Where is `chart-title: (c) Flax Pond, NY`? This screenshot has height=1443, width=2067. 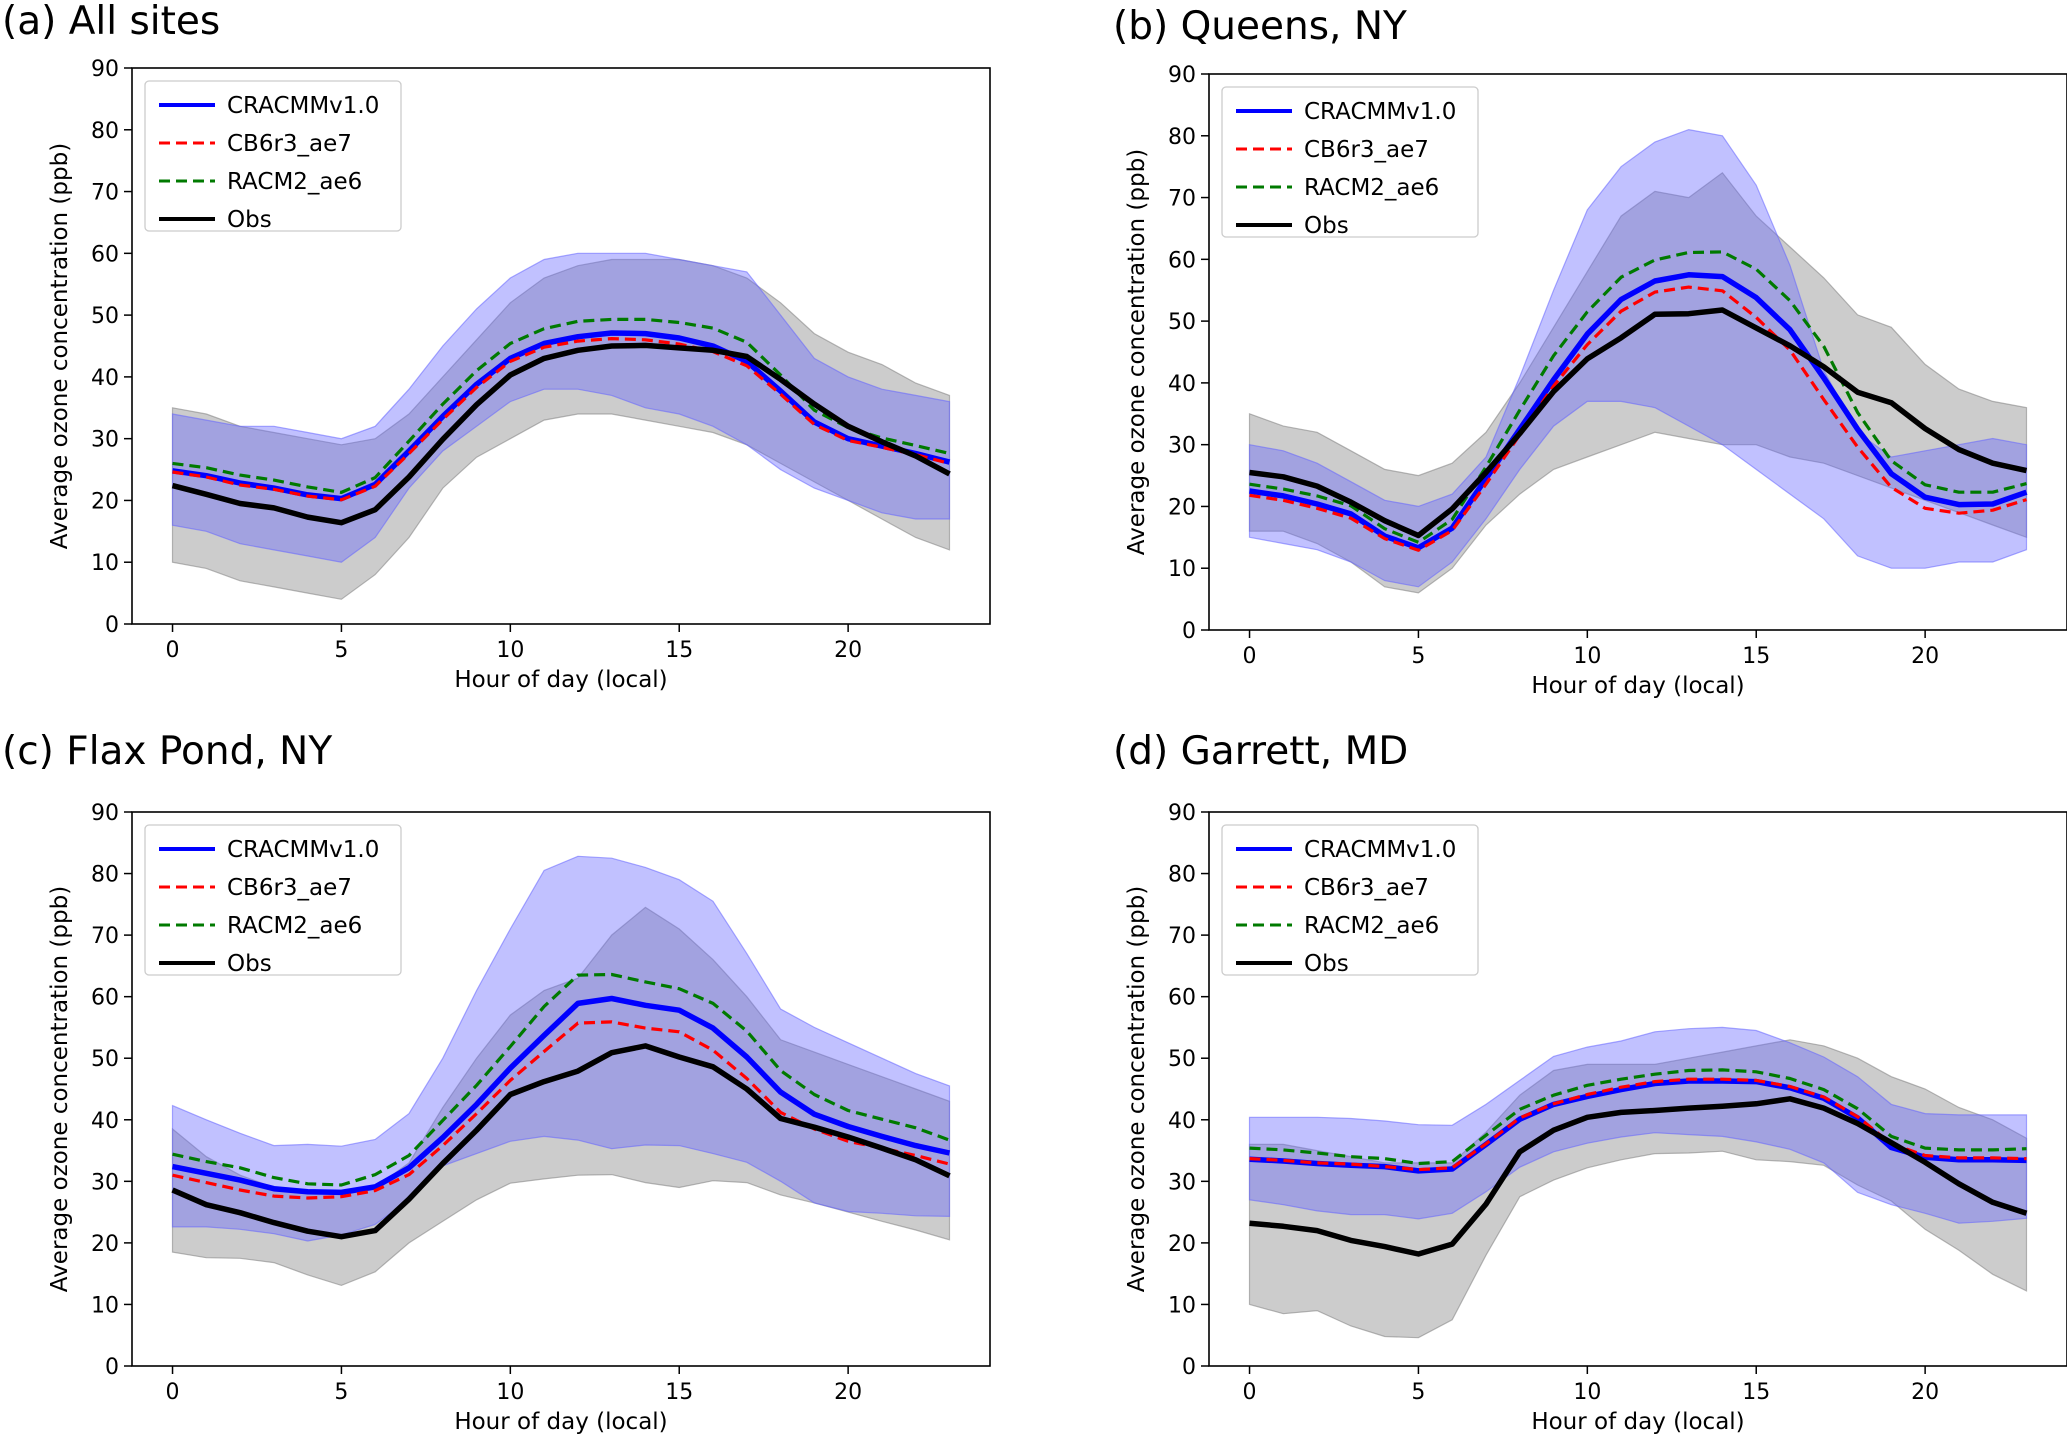 chart-title: (c) Flax Pond, NY is located at coordinates (167, 751).